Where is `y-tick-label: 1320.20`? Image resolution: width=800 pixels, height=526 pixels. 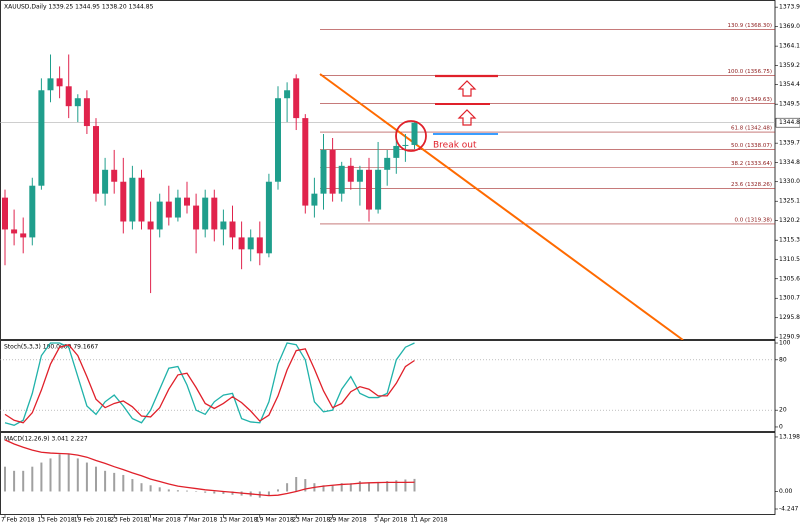 y-tick-label: 1320.20 is located at coordinates (789, 220).